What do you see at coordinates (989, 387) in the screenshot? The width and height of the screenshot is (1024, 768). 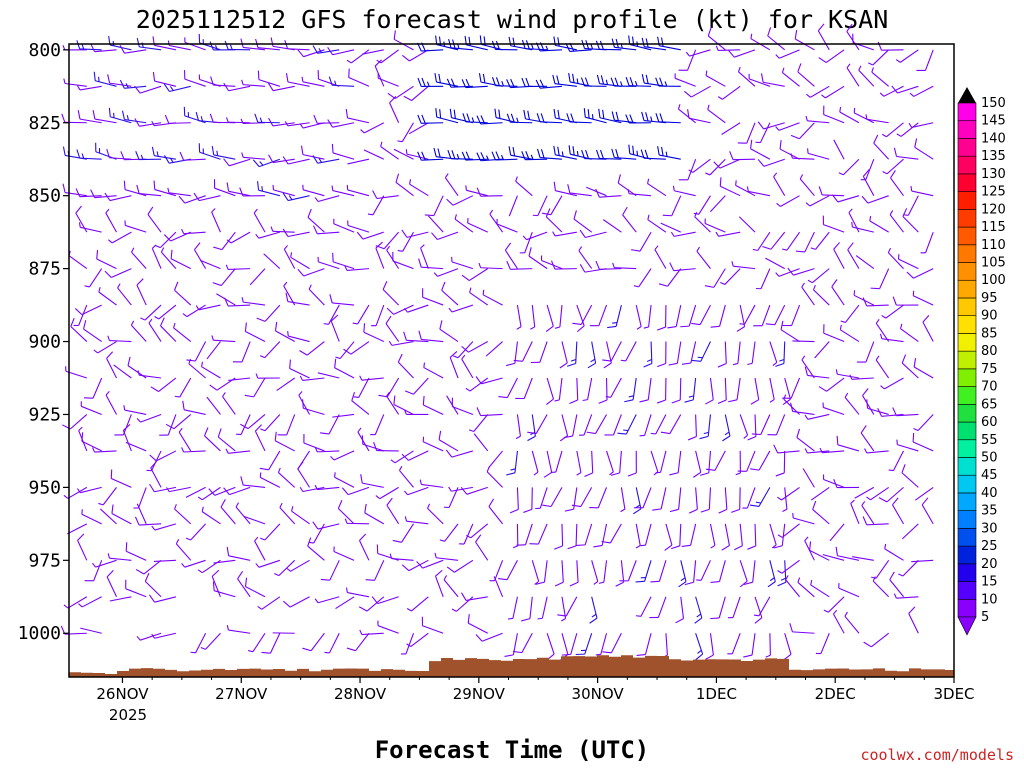 I see `colorbar-label: 70` at bounding box center [989, 387].